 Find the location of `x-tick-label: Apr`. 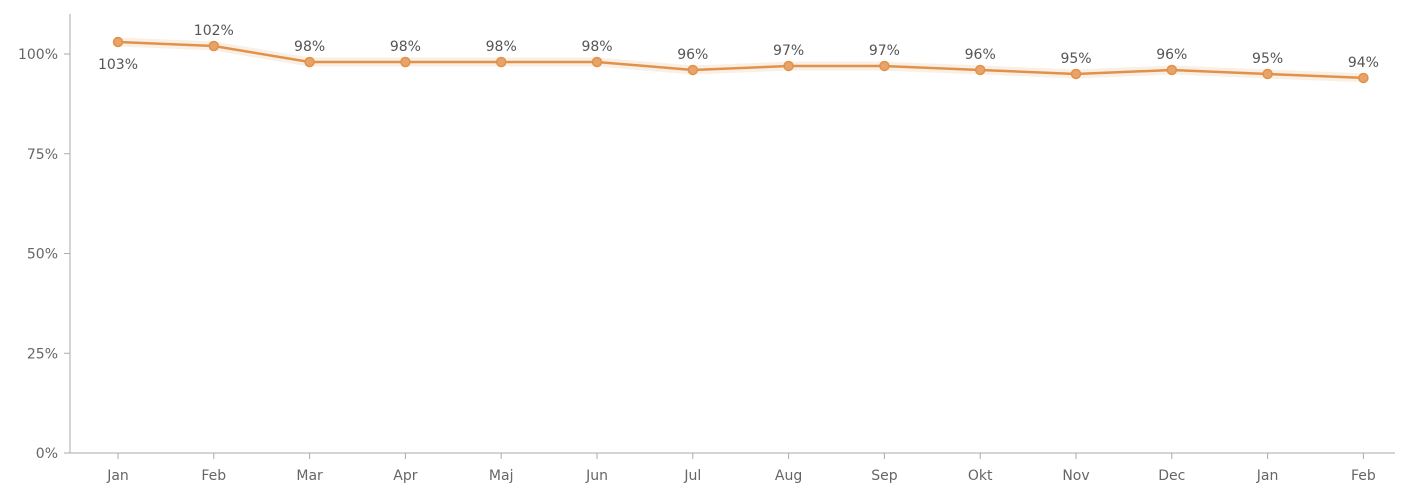

x-tick-label: Apr is located at coordinates (405, 476).